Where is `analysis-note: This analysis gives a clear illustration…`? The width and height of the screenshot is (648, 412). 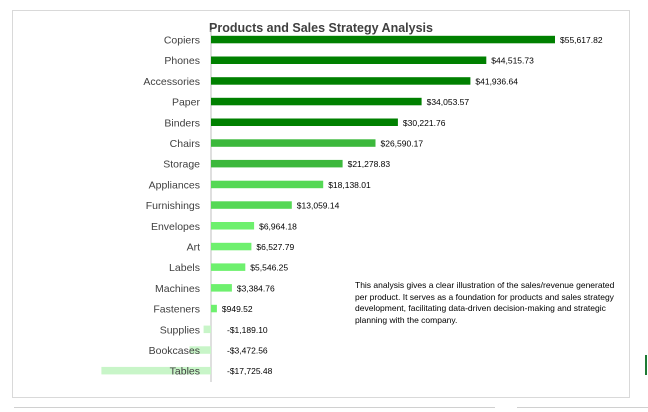 analysis-note: This analysis gives a clear illustration… is located at coordinates (485, 302).